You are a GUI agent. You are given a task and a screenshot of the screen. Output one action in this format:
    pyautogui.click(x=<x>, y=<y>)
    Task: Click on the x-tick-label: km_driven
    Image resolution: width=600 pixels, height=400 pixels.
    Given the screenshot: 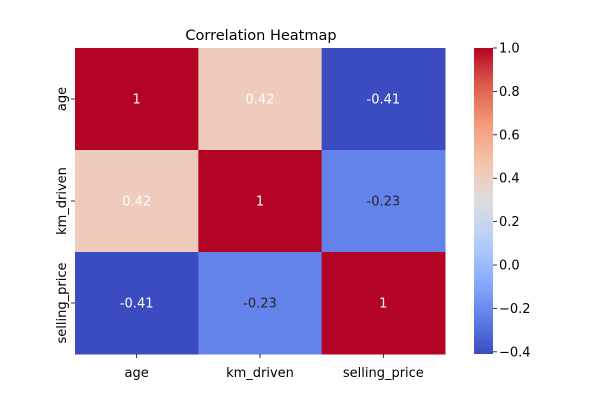 What is the action you would take?
    pyautogui.click(x=260, y=373)
    